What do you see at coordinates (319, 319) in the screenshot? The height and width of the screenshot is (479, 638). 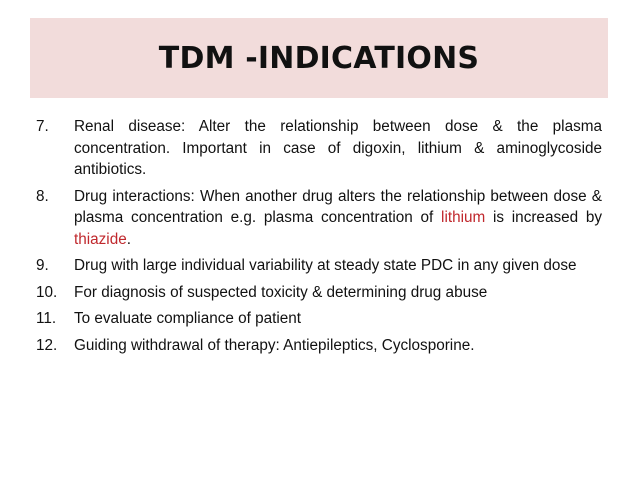 I see `list-item: 11. To evaluate compliance of patient` at bounding box center [319, 319].